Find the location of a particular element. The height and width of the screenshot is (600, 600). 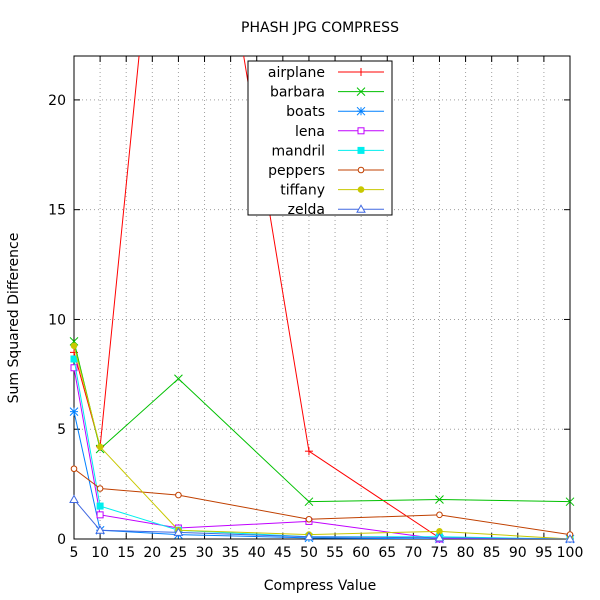

x-tick-label: 90 is located at coordinates (518, 553).